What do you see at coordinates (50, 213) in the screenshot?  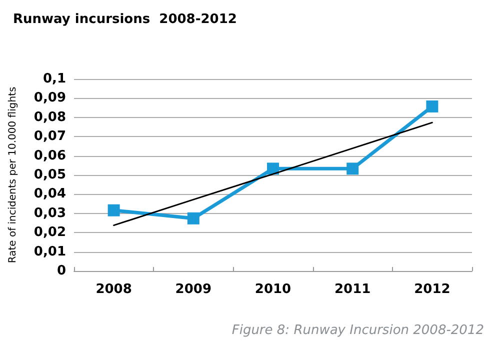 I see `y-tick-label: 0,03` at bounding box center [50, 213].